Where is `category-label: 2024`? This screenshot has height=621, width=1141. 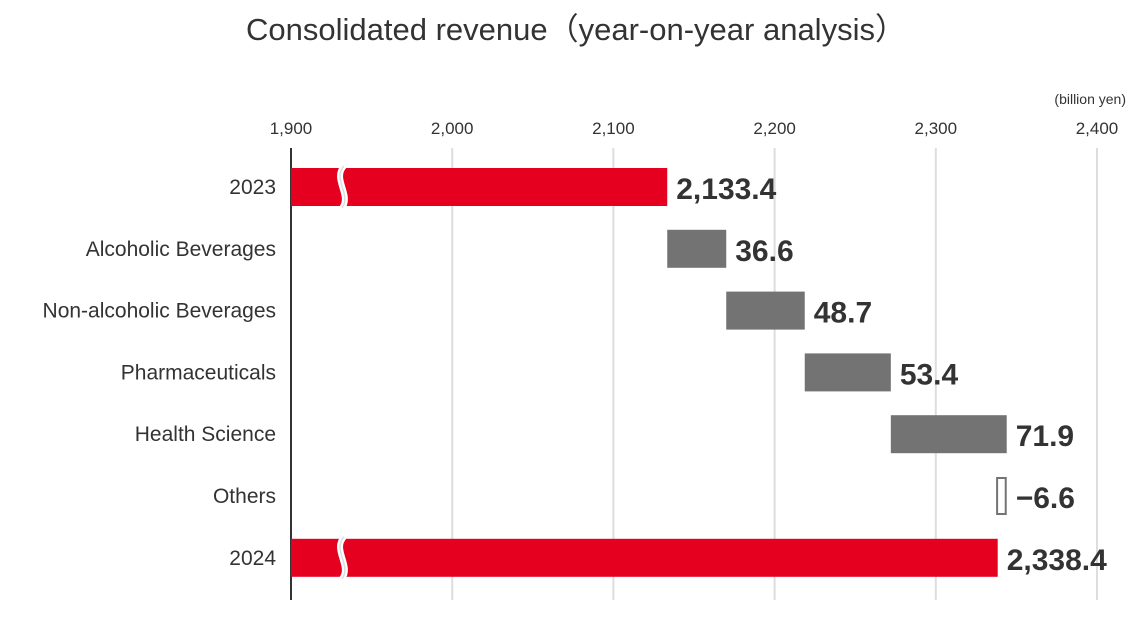
category-label: 2024 is located at coordinates (252, 558).